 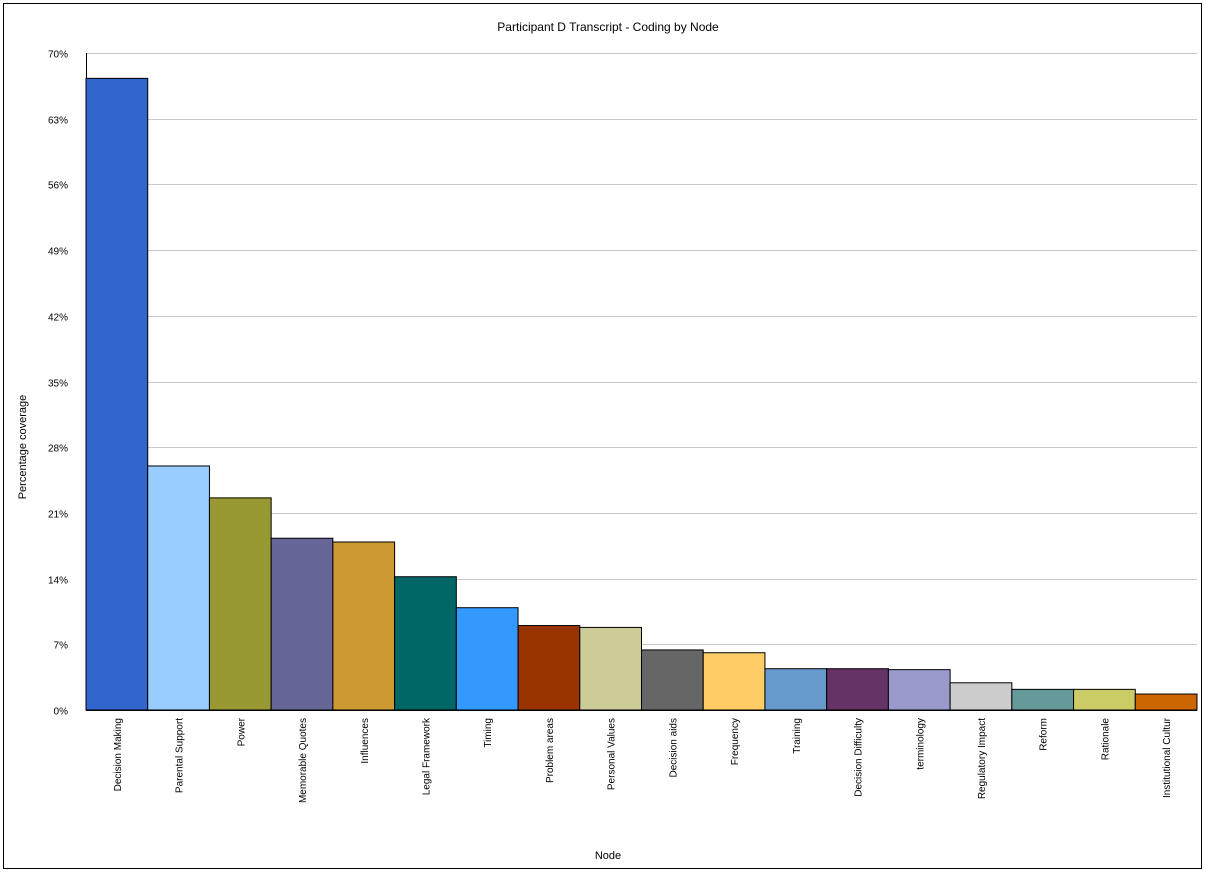 I want to click on x-tick-label: Personal Values, so click(x=612, y=754).